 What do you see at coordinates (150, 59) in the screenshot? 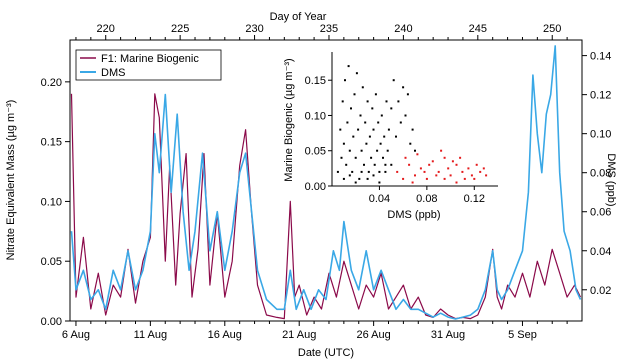
I see `legend-label-marine-biogenic: F1: Marine Biogenic` at bounding box center [150, 59].